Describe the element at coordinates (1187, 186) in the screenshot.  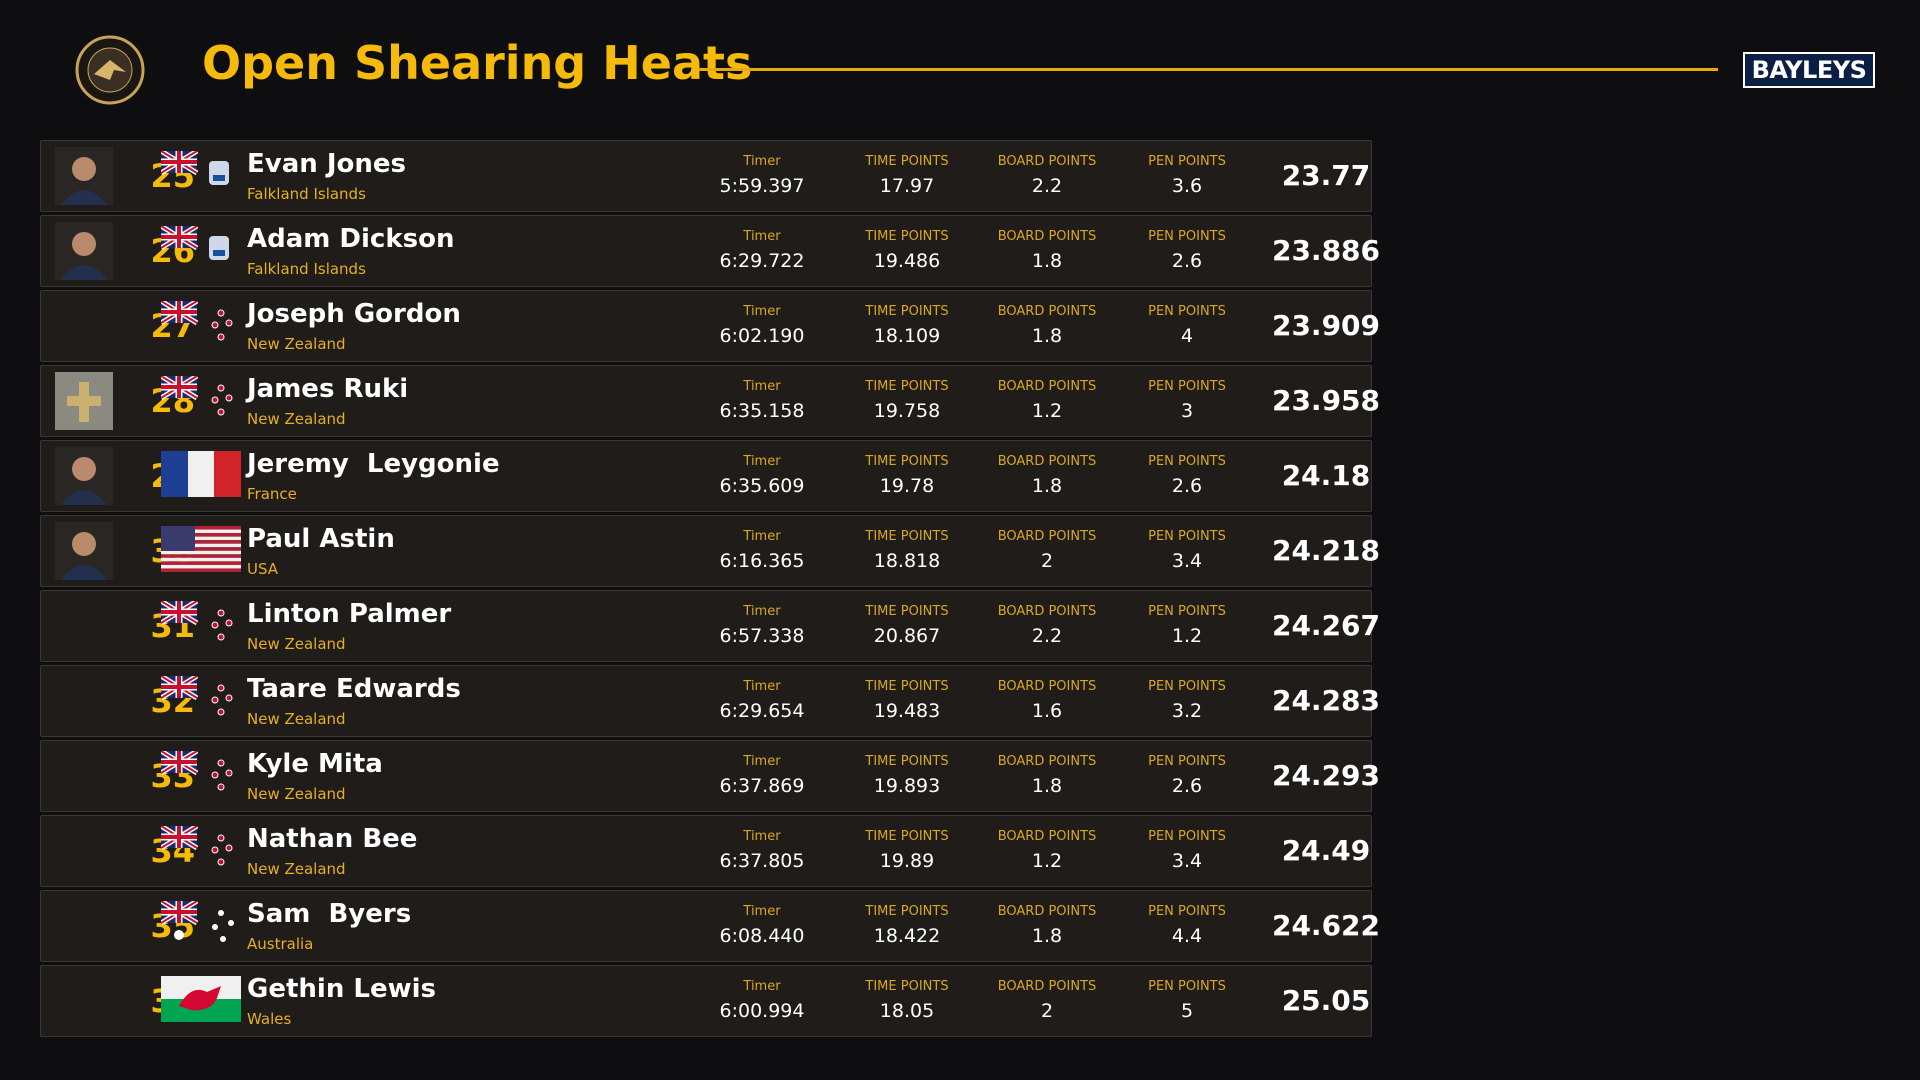
I see `column-value: 3.6` at that location.